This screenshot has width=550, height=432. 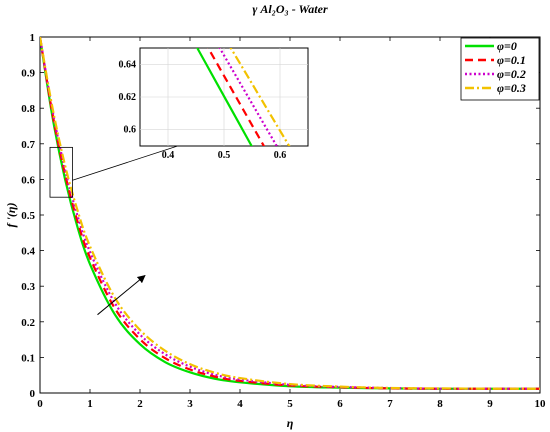 I want to click on y-tick-label: 0.7, so click(x=28, y=145).